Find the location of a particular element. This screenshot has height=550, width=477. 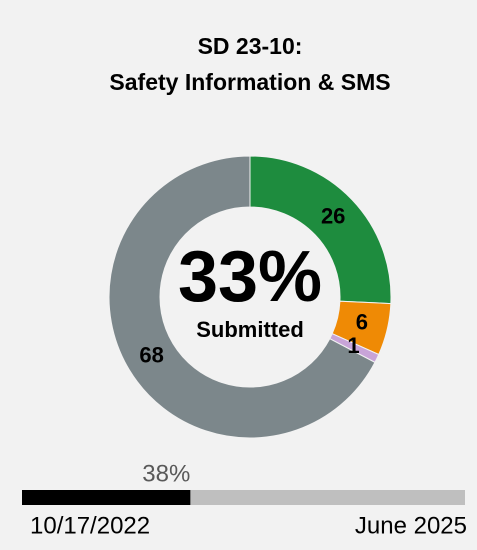

donut-segment is located at coordinates (320, 230).